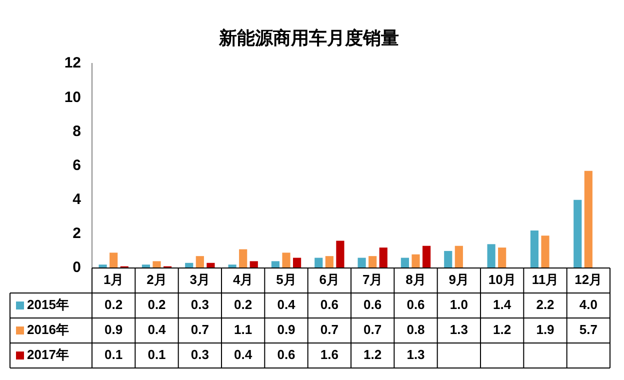  I want to click on x-tick-label: 2月, so click(156, 280).